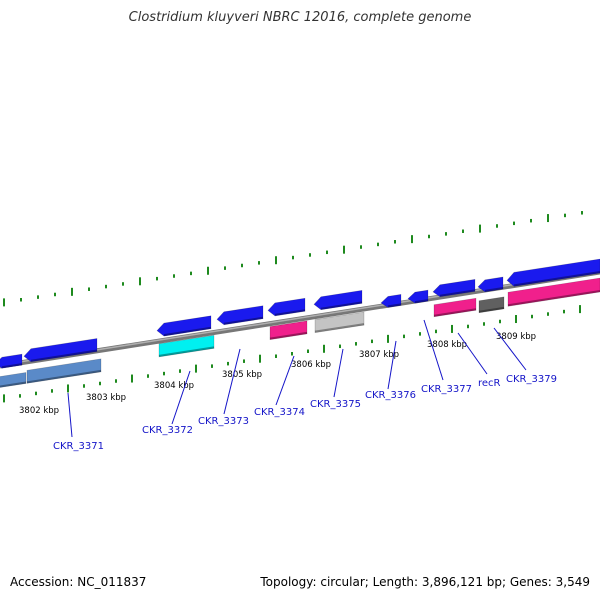 The width and height of the screenshot is (600, 600). I want to click on kbp-label: 3808 kbp, so click(447, 345).